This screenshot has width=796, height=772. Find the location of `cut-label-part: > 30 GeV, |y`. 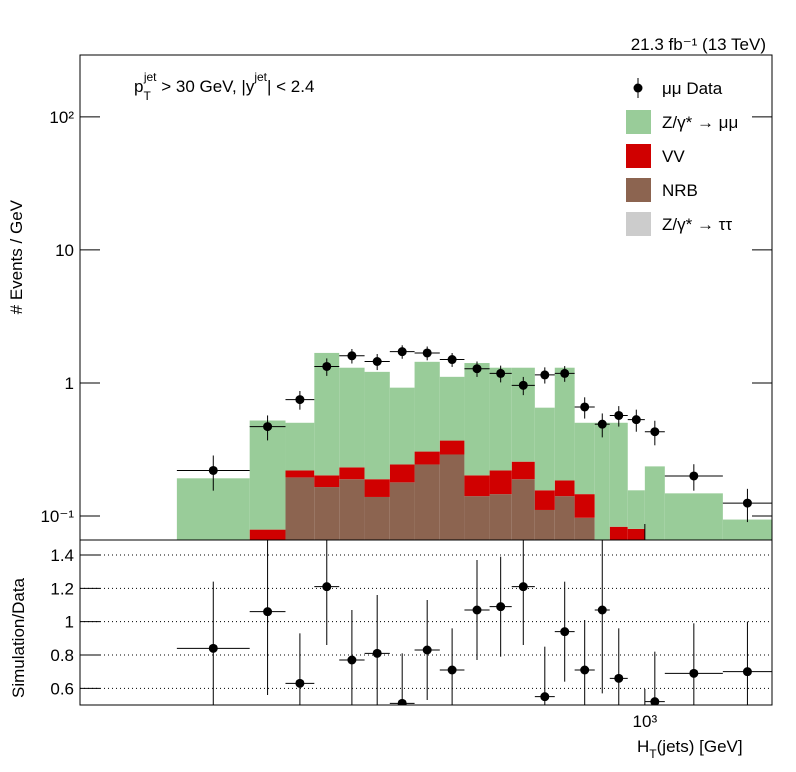

cut-label-part: > 30 GeV, |y is located at coordinates (206, 86).